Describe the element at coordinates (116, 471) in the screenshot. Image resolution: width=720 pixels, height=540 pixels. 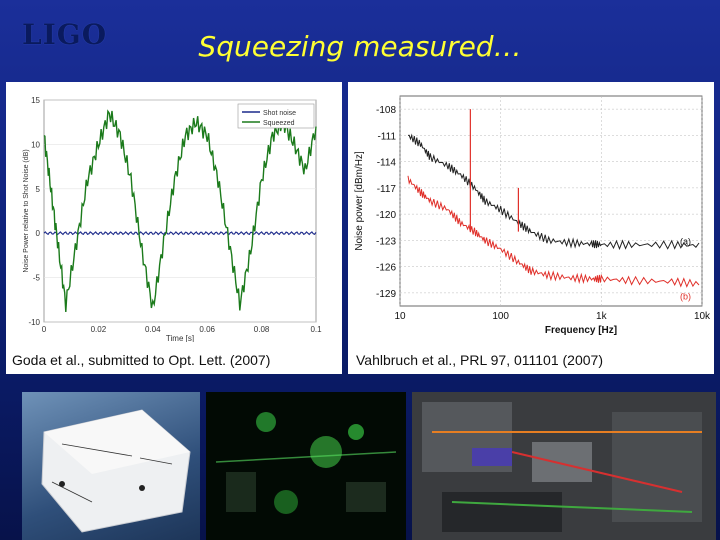
I see `crystal-illustration` at that location.